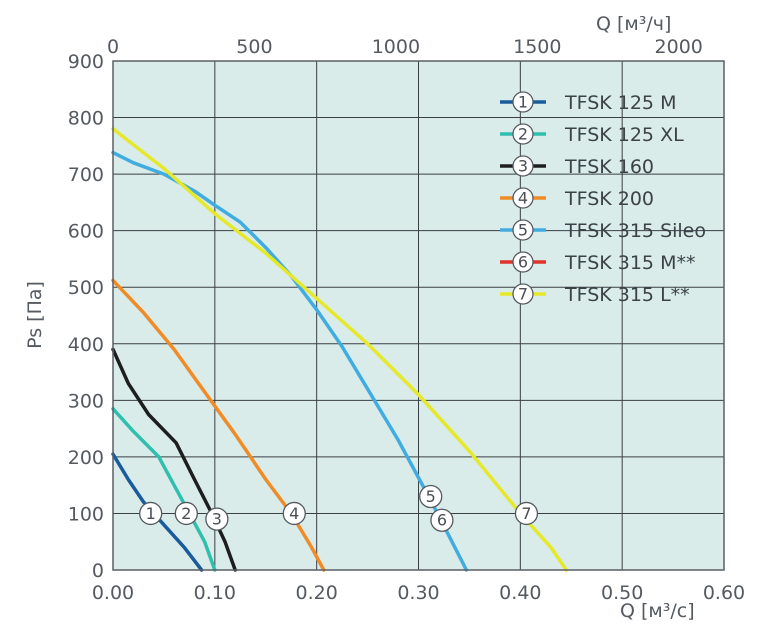  I want to click on legend-label: TFSK 315 M**, so click(629, 263).